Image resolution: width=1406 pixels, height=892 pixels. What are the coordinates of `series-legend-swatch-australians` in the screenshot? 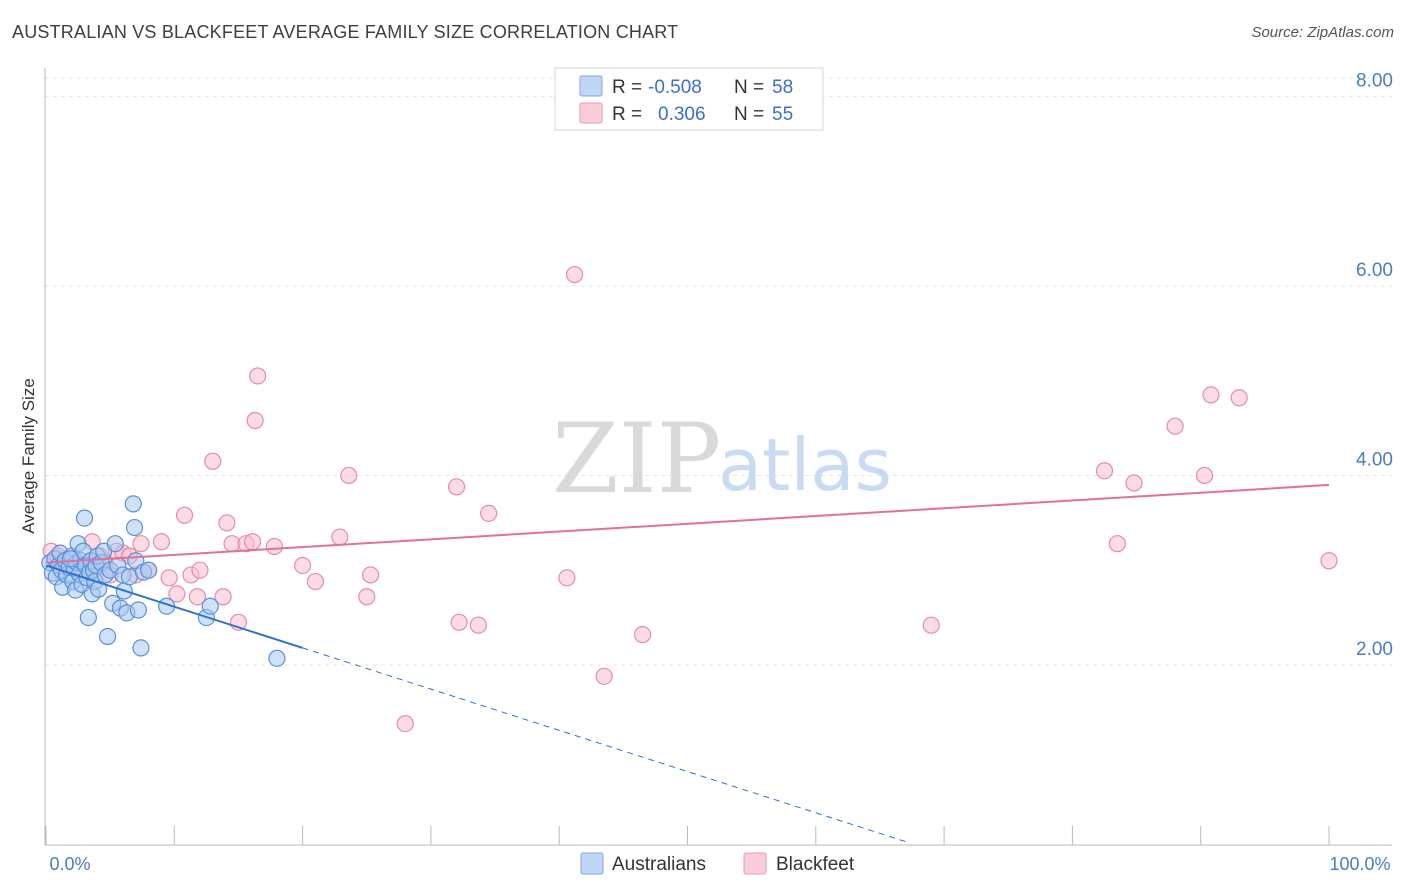 It's located at (592, 863).